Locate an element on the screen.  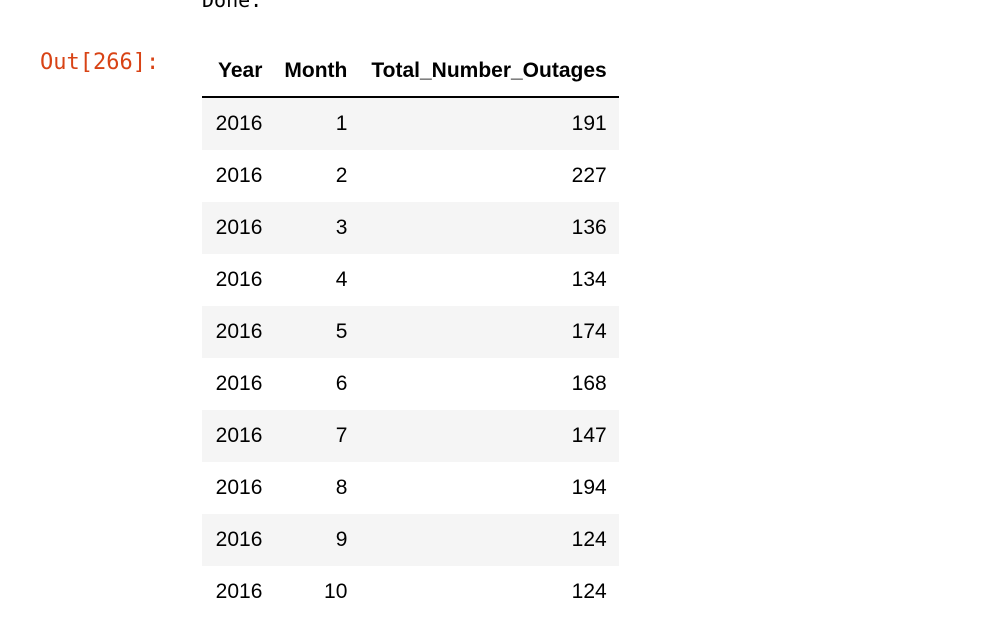
cell-month: 1 is located at coordinates (316, 123).